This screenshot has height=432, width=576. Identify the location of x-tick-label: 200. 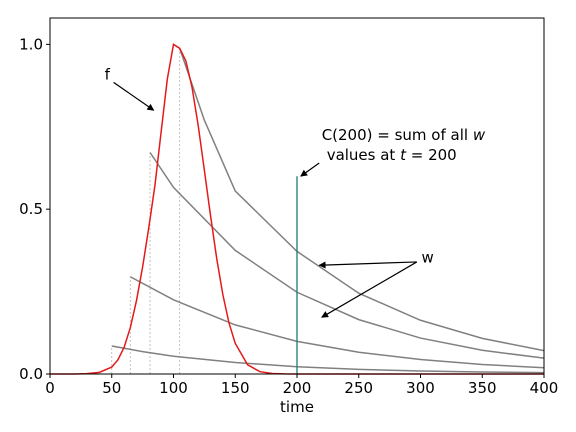
(297, 388).